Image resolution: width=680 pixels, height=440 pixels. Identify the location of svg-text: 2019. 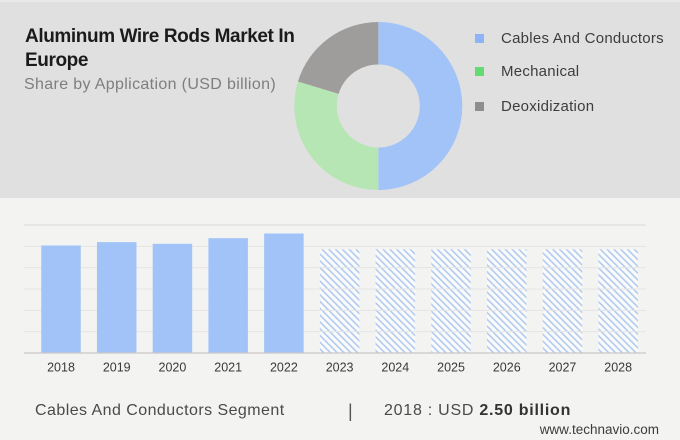
(117, 368).